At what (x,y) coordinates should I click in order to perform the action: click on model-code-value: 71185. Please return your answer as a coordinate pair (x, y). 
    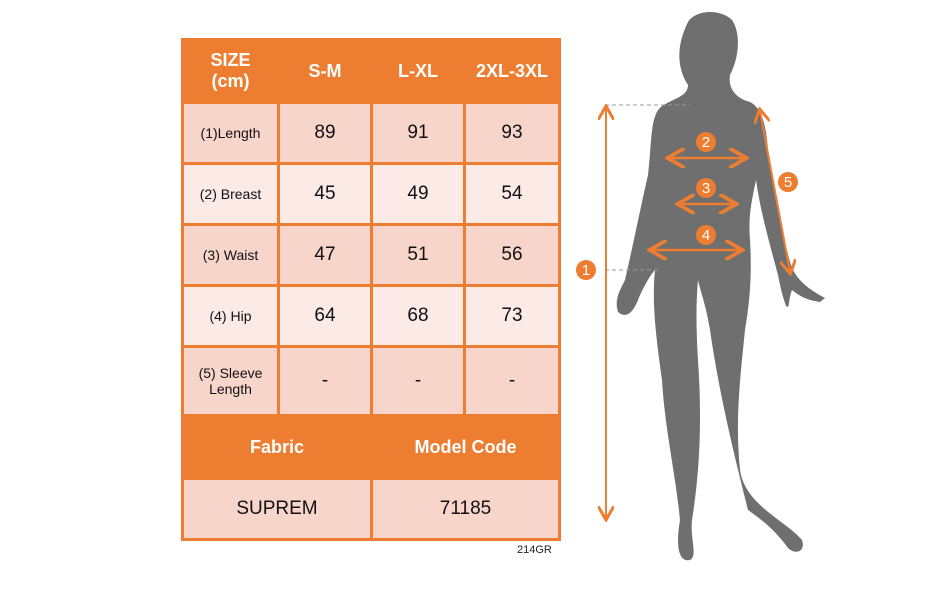
    Looking at the image, I should click on (465, 509).